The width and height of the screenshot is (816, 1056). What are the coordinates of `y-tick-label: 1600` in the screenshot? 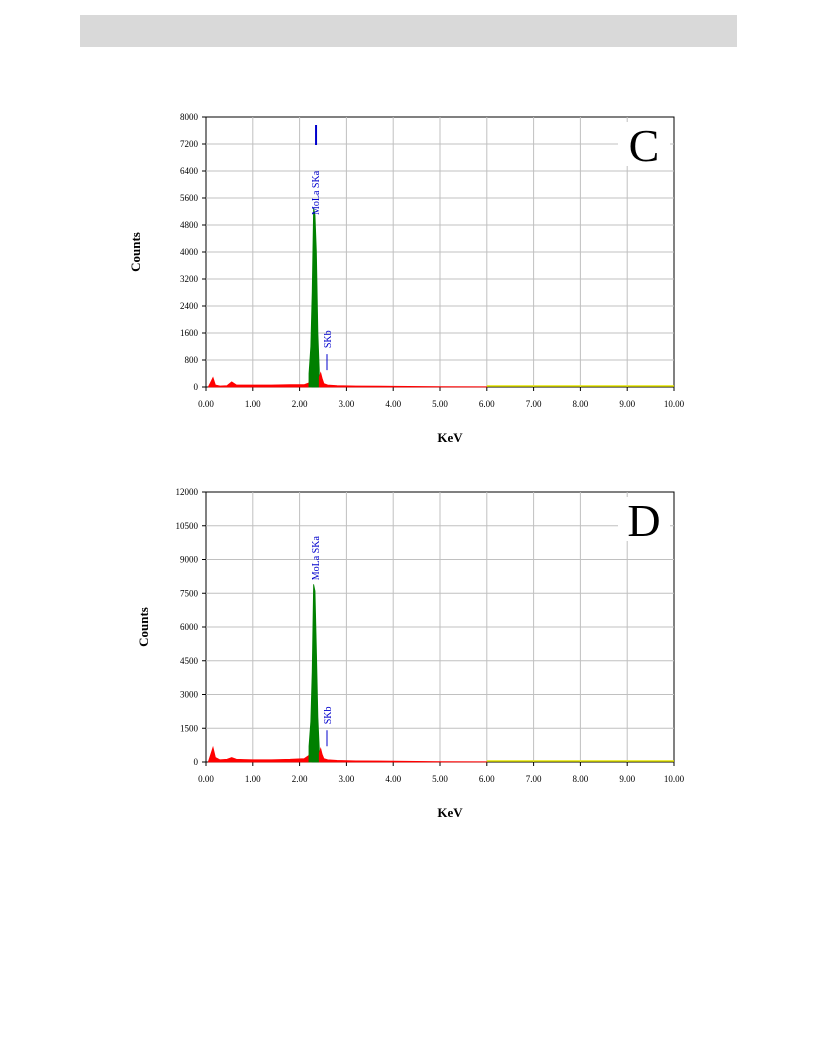 It's located at (189, 333).